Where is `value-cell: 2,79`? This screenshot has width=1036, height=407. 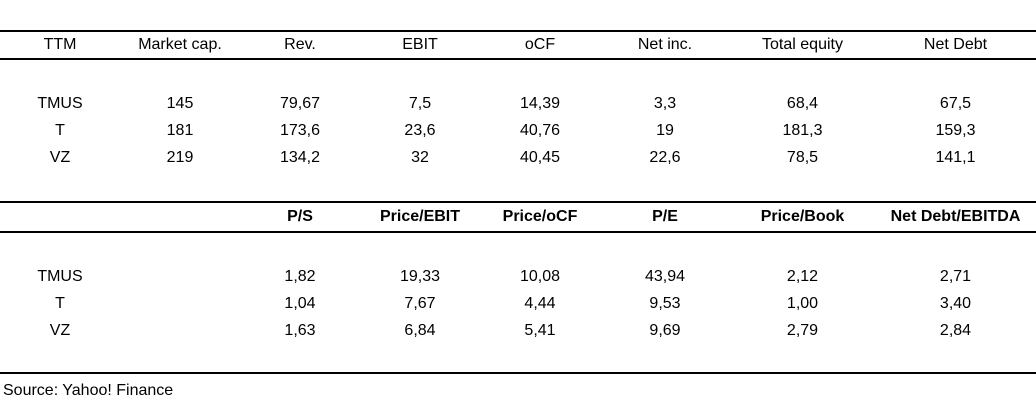 value-cell: 2,79 is located at coordinates (802, 330).